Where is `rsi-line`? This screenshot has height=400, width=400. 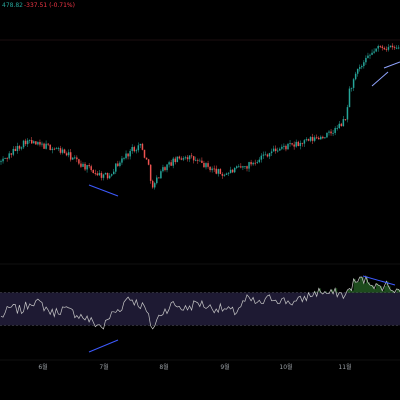
rsi-line is located at coordinates (200, 302).